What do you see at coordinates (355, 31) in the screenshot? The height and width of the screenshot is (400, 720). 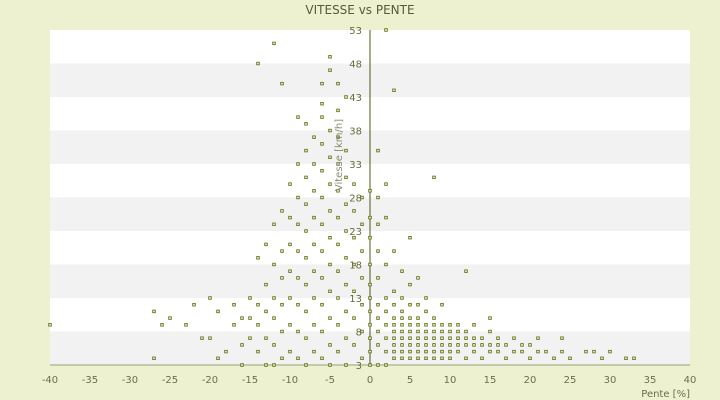 I see `y-tick-label: 53` at bounding box center [355, 31].